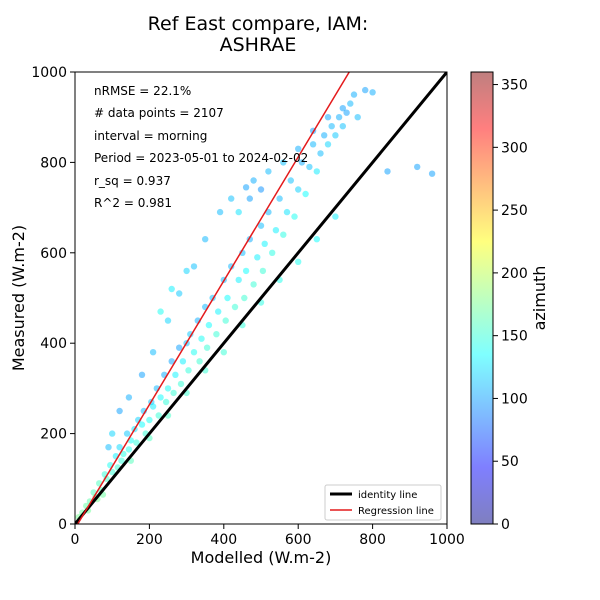  I want to click on chart-title-line-1: Ref East compare, IAM:, so click(258, 24).